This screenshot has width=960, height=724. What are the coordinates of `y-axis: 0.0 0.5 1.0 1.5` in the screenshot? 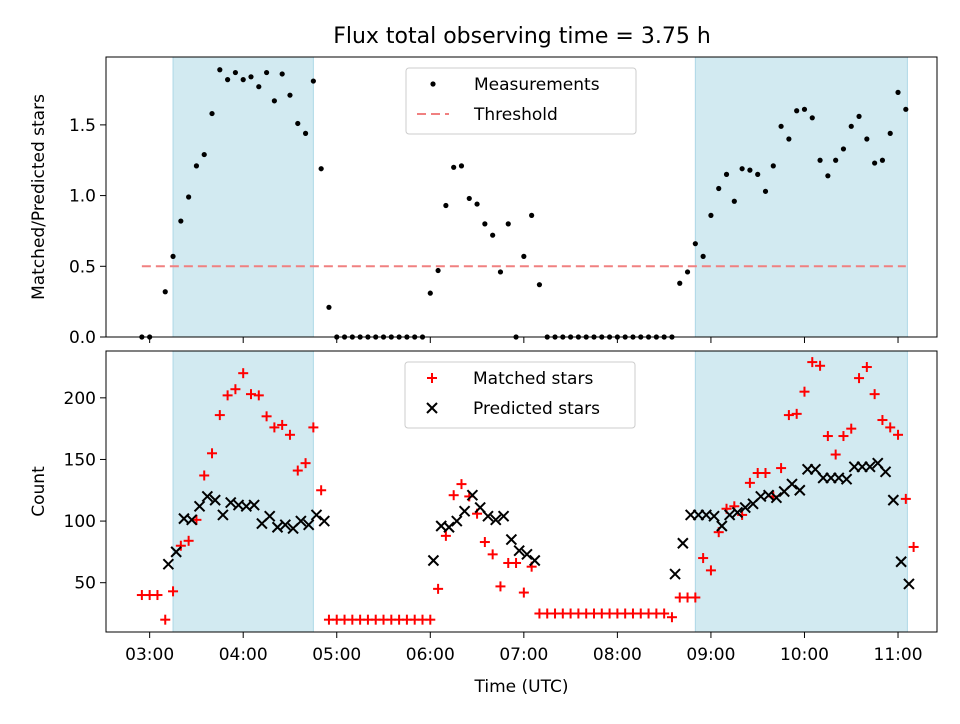 It's located at (87, 232).